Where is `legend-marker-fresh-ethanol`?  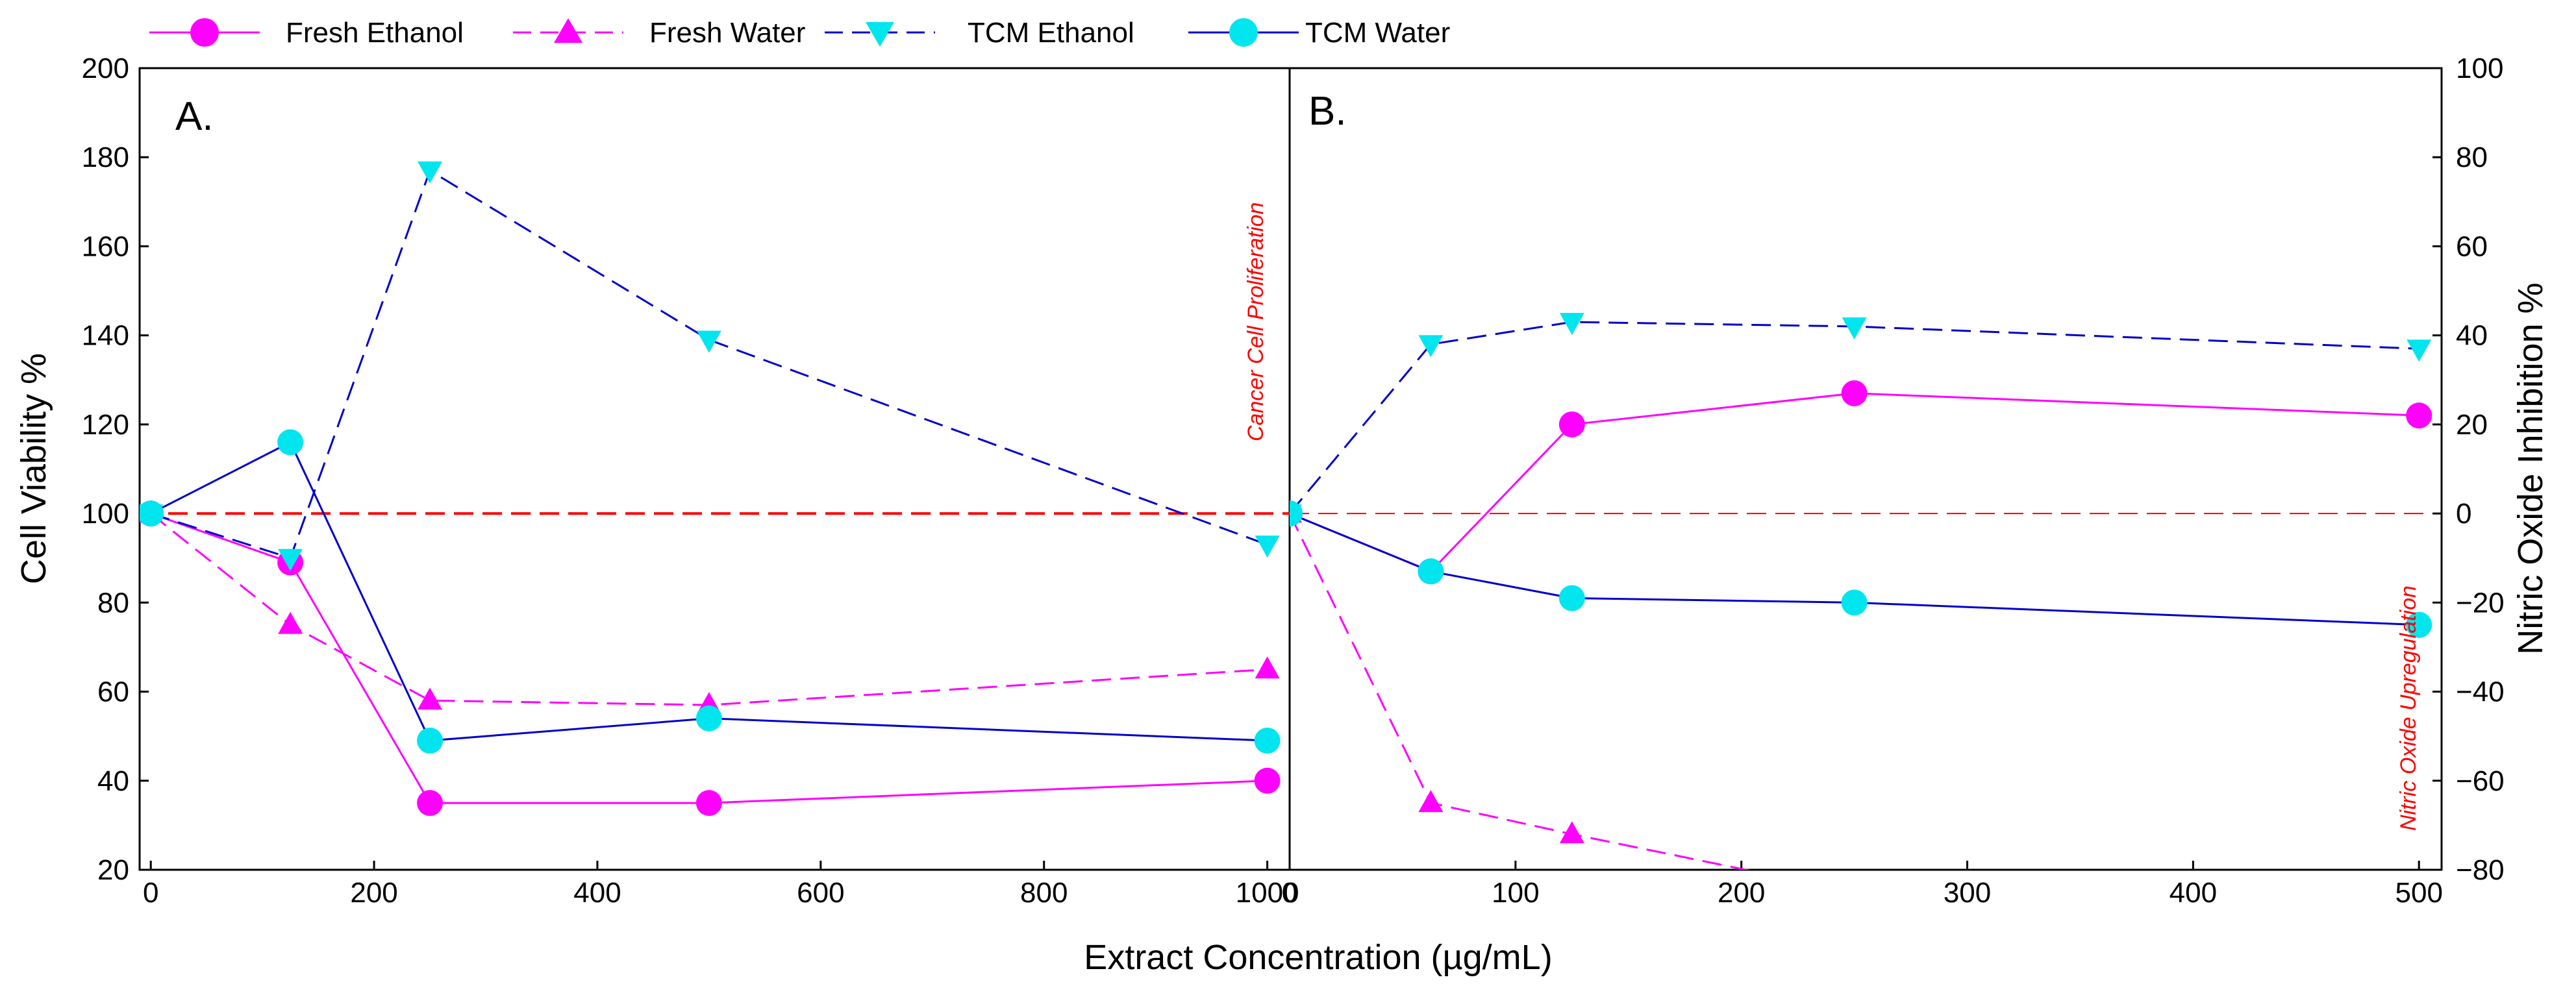 legend-marker-fresh-ethanol is located at coordinates (204, 32).